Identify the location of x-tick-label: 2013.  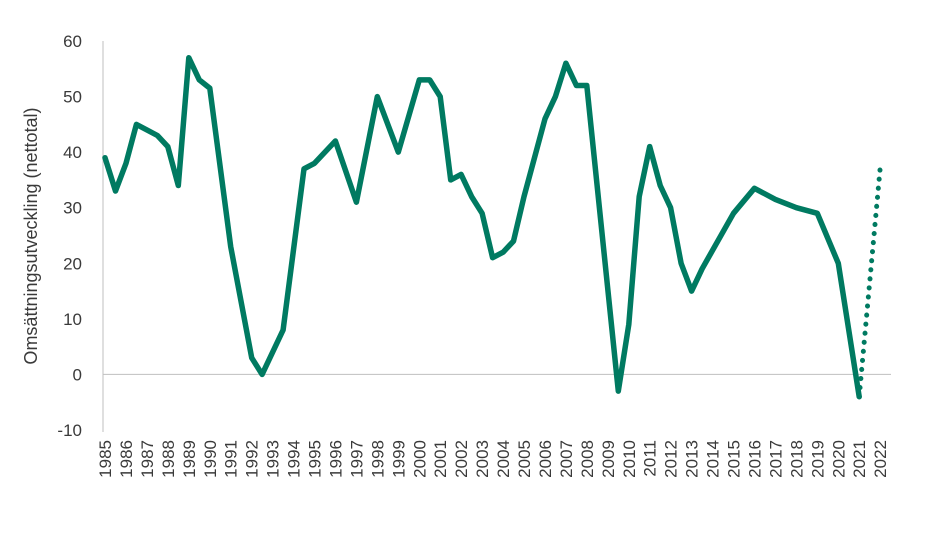
(692, 459).